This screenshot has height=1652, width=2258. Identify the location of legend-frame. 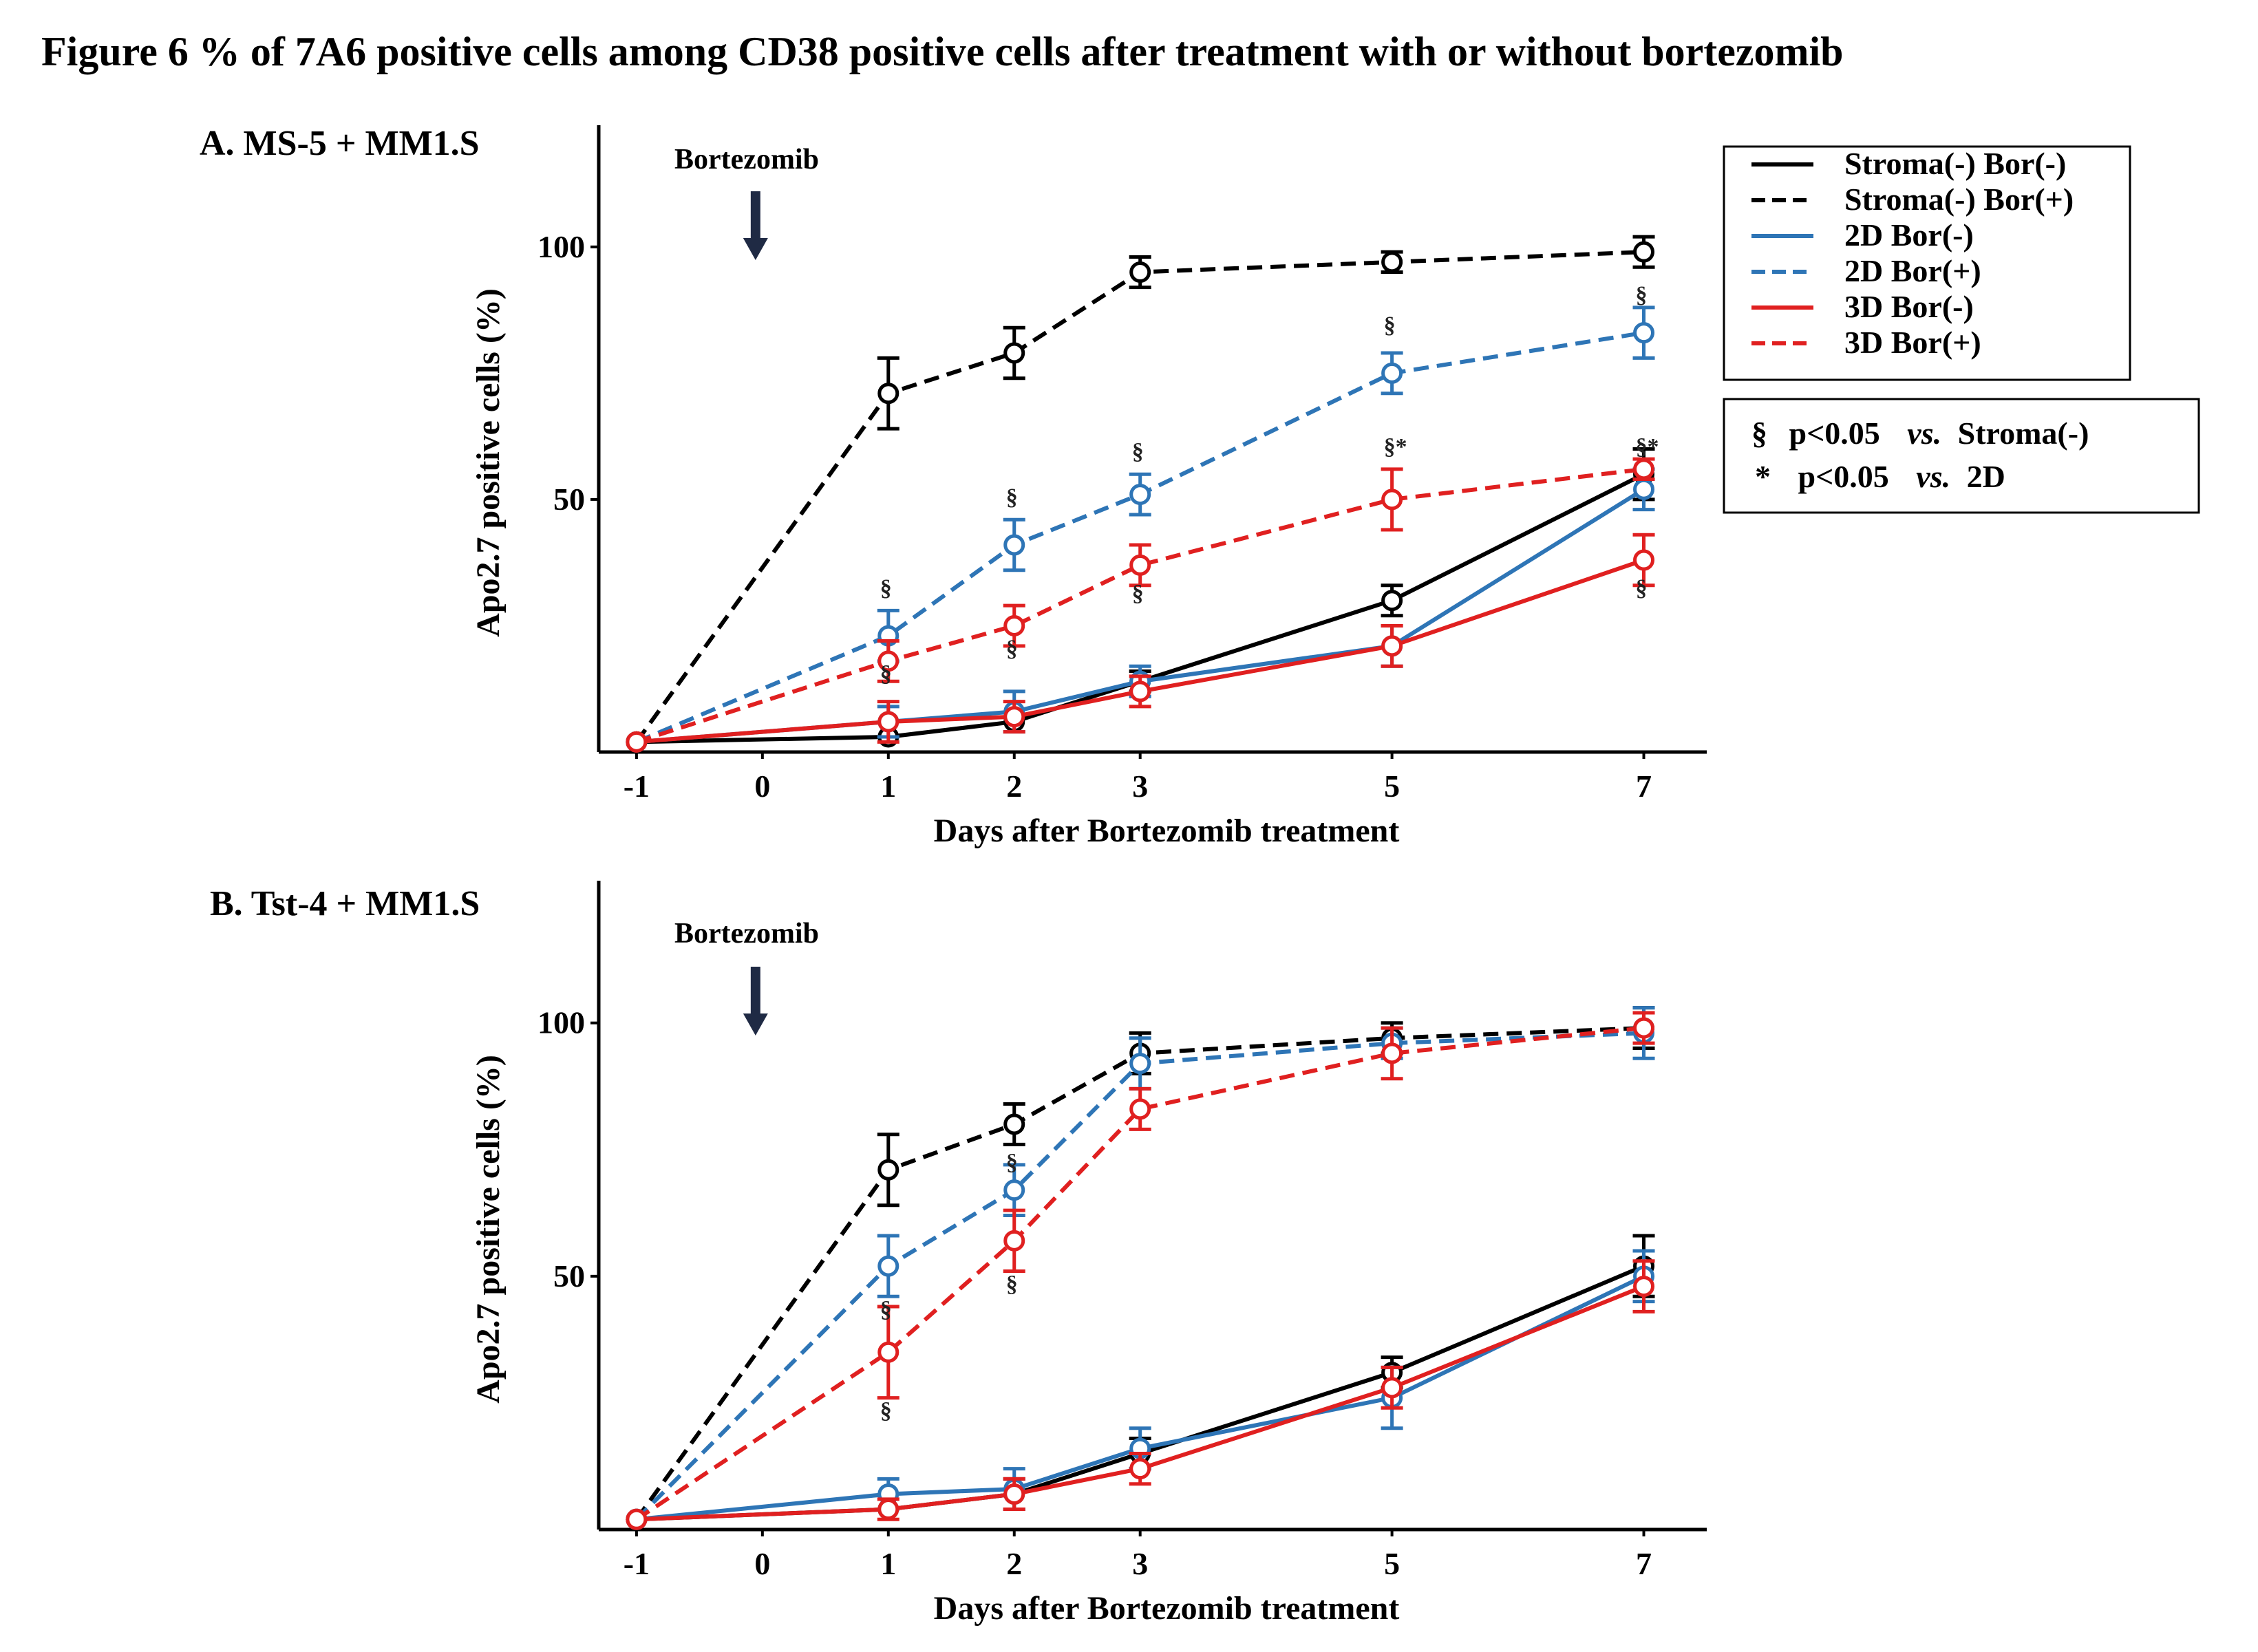
(1927, 263).